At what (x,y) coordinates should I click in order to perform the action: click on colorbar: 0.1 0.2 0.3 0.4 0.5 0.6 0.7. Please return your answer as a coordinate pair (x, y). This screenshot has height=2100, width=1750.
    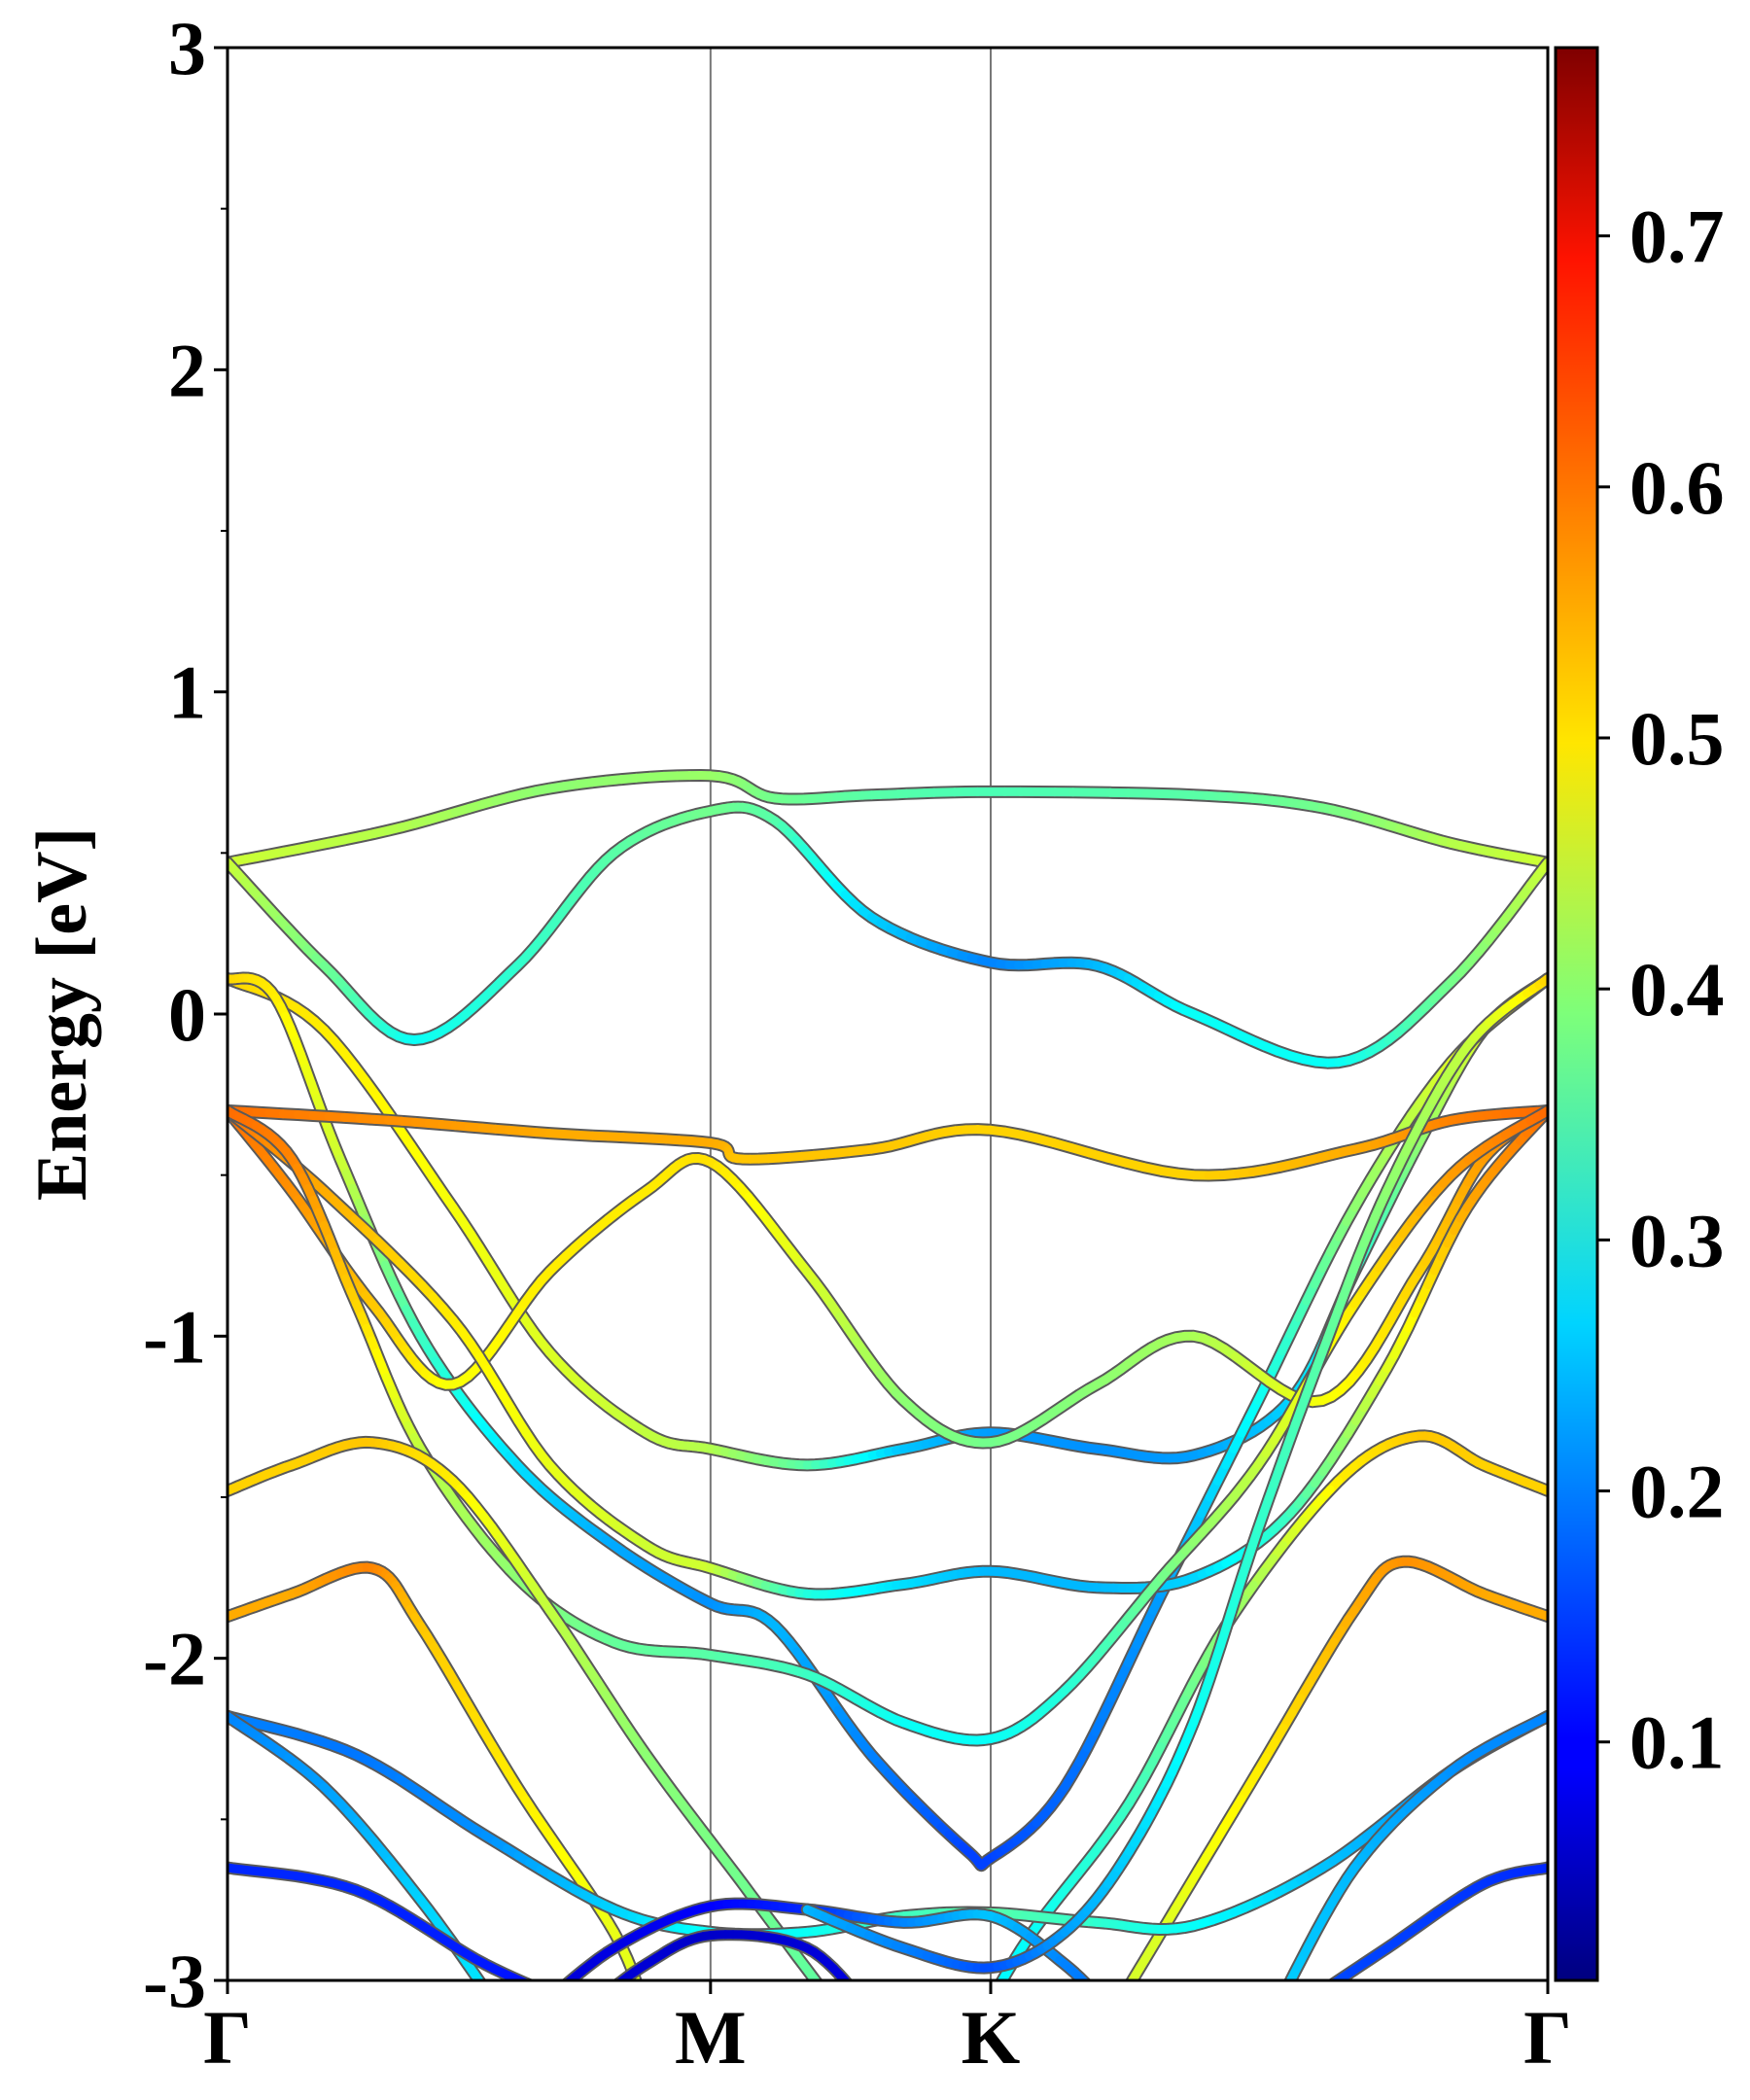
    Looking at the image, I should click on (1639, 1014).